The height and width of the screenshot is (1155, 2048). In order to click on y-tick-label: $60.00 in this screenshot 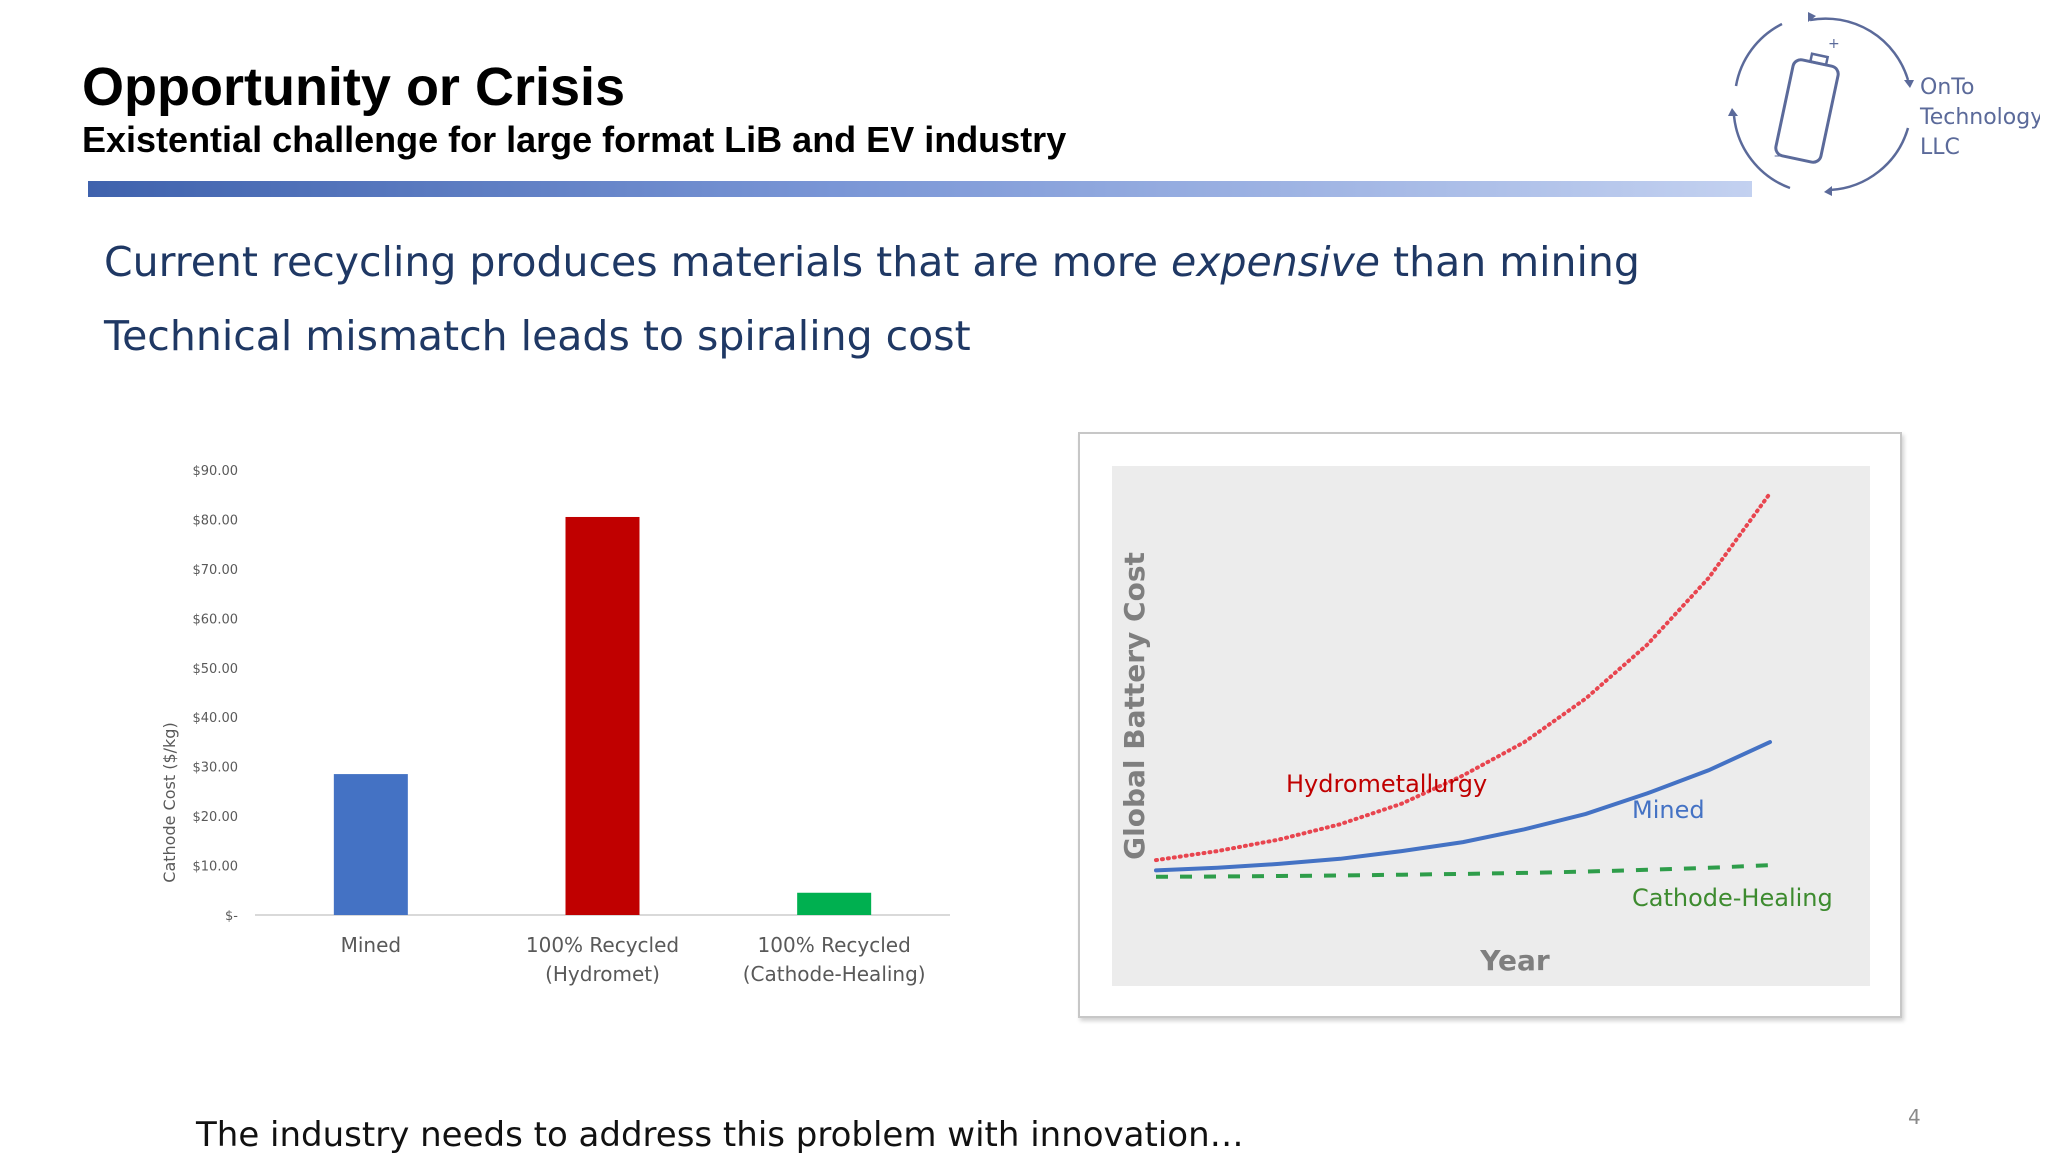, I will do `click(216, 619)`.